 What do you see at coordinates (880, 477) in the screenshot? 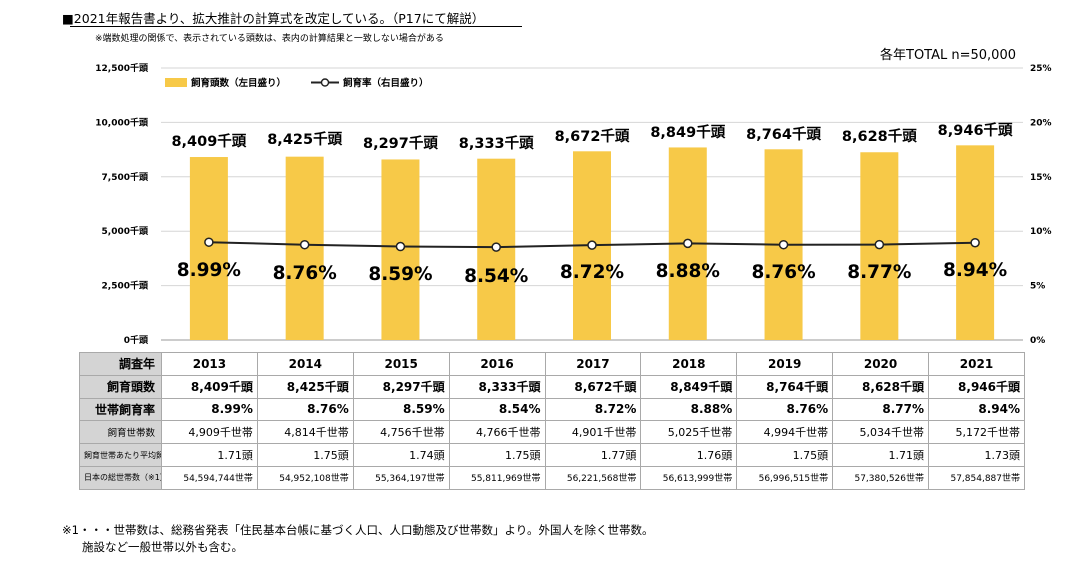
I see `table-cell: 57,380,526世帯` at bounding box center [880, 477].